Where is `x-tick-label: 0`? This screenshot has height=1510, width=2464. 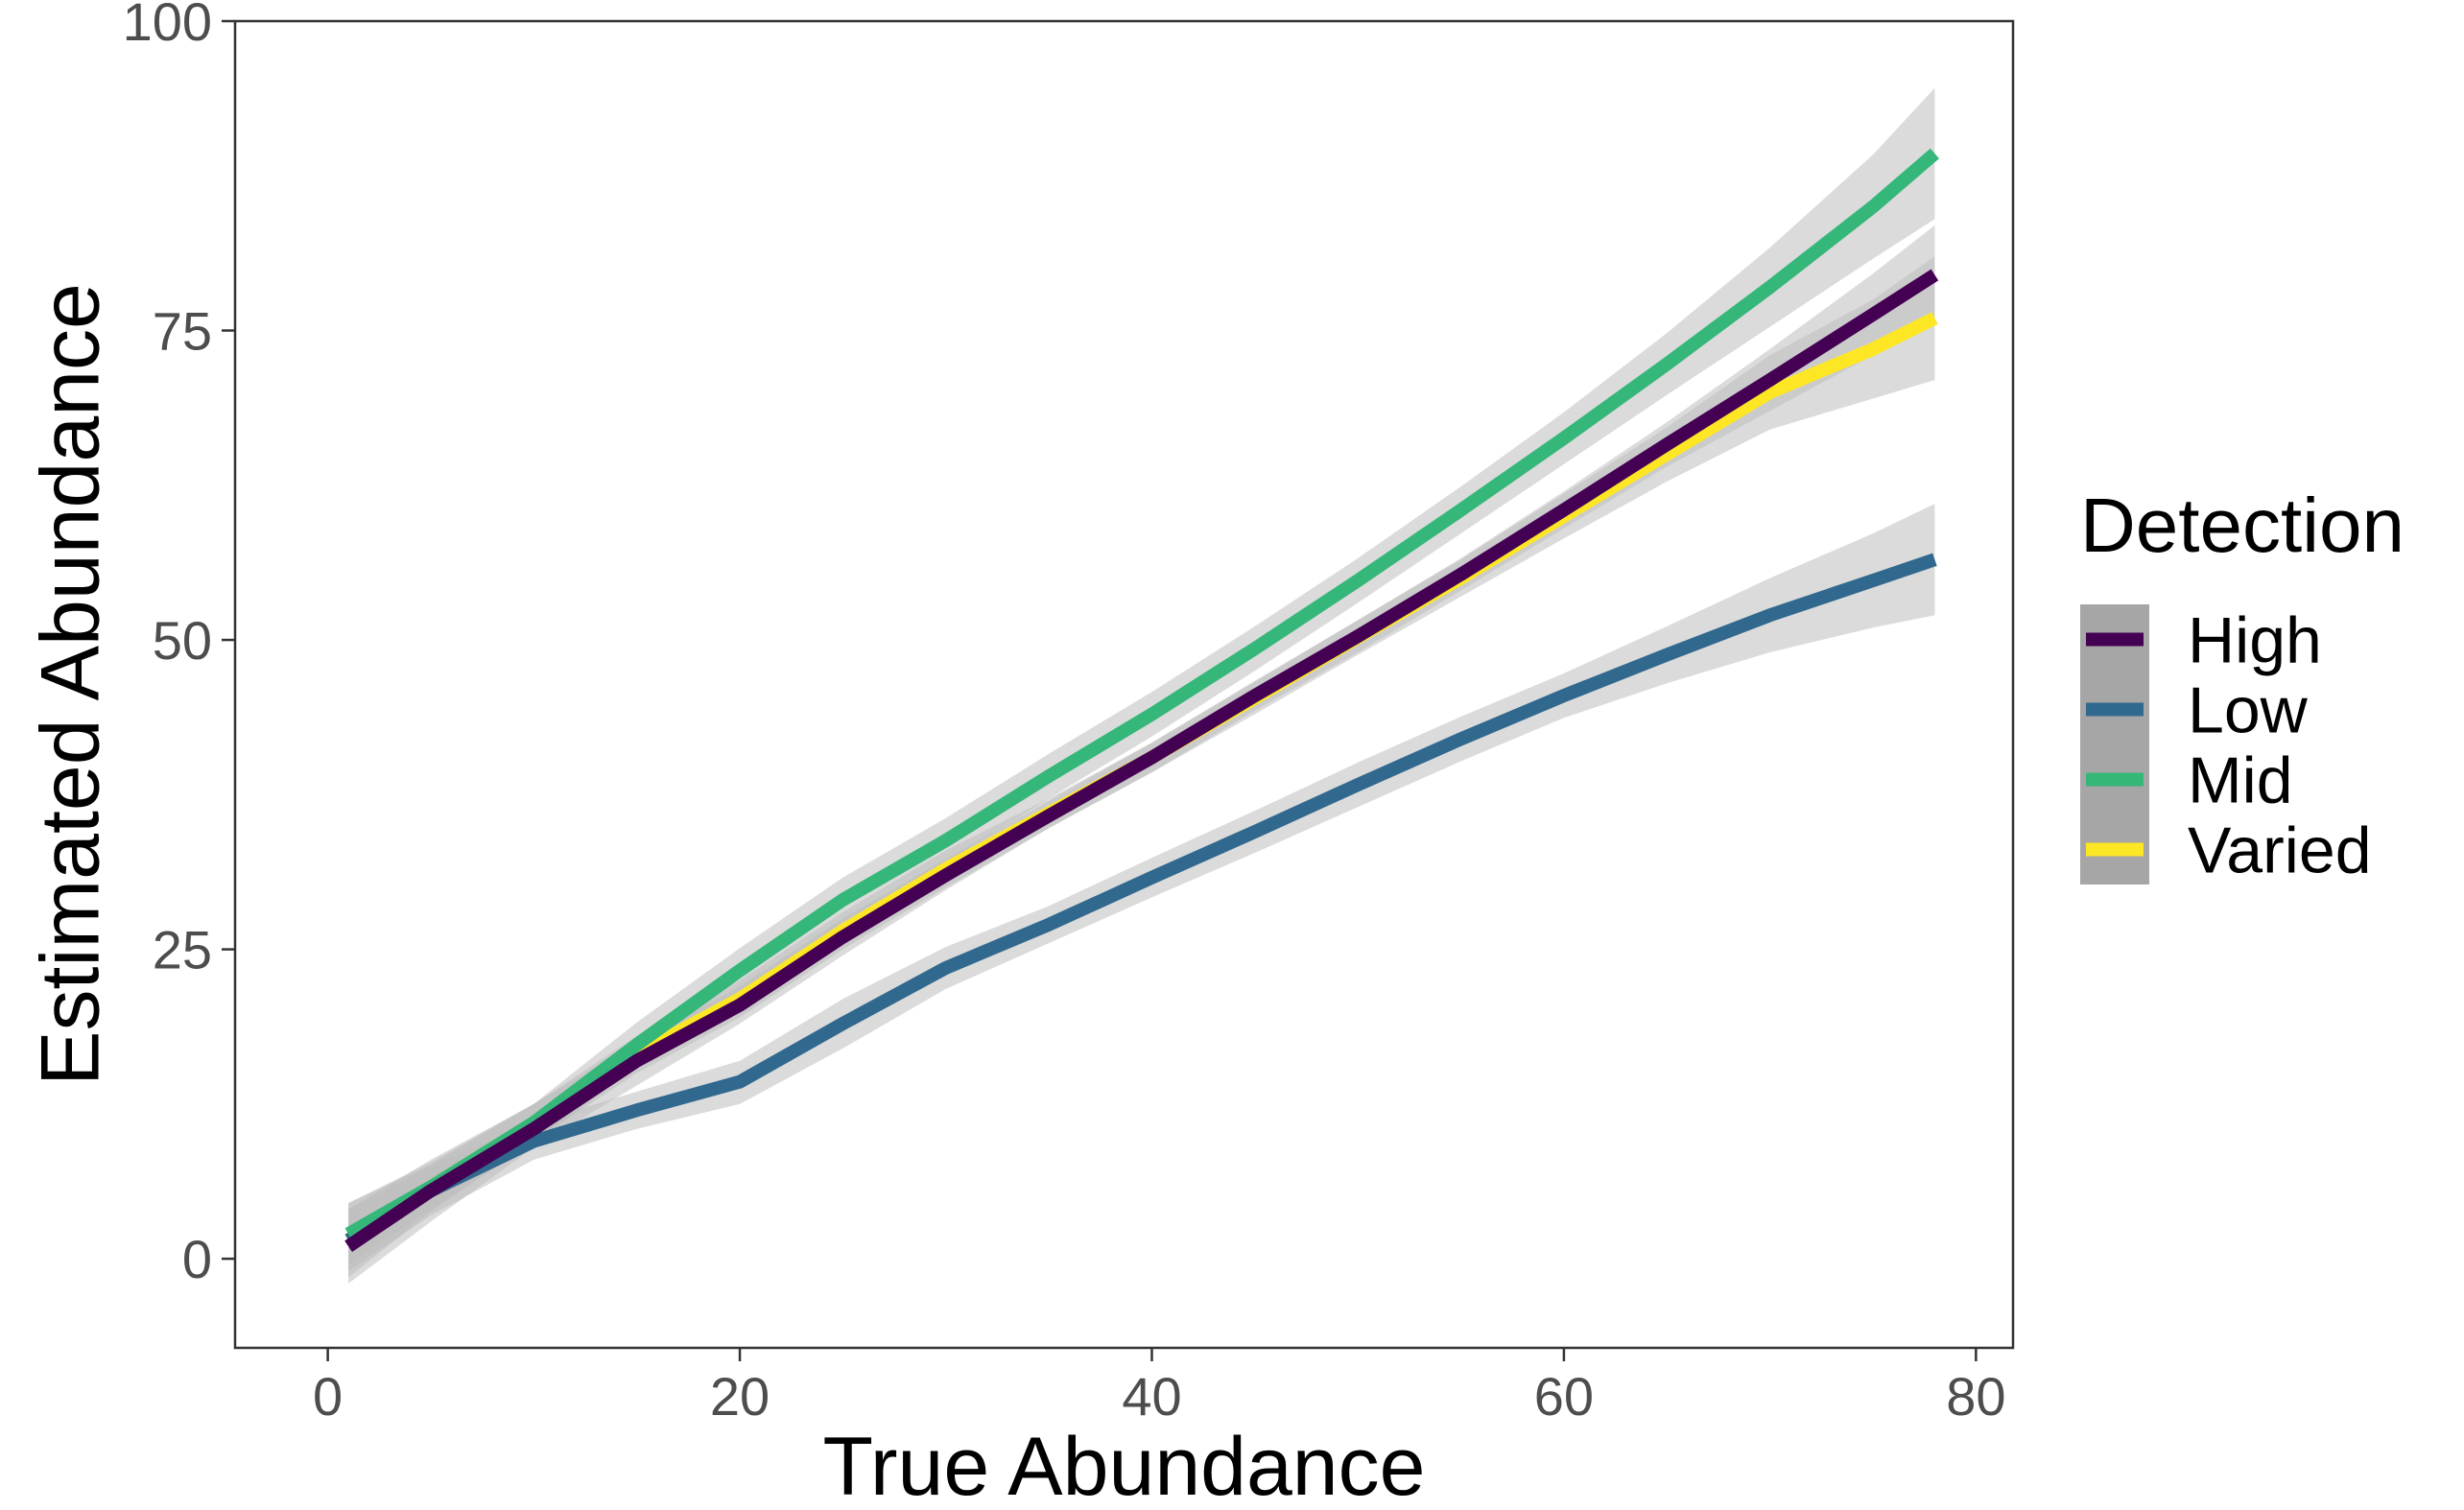 x-tick-label: 0 is located at coordinates (328, 1396).